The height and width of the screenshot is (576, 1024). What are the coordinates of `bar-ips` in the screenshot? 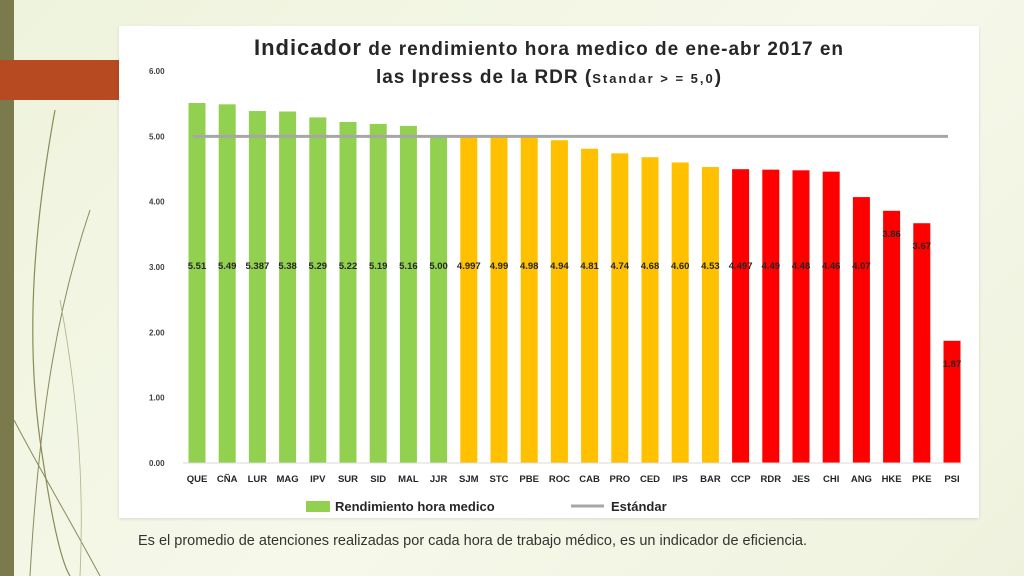 It's located at (680, 312).